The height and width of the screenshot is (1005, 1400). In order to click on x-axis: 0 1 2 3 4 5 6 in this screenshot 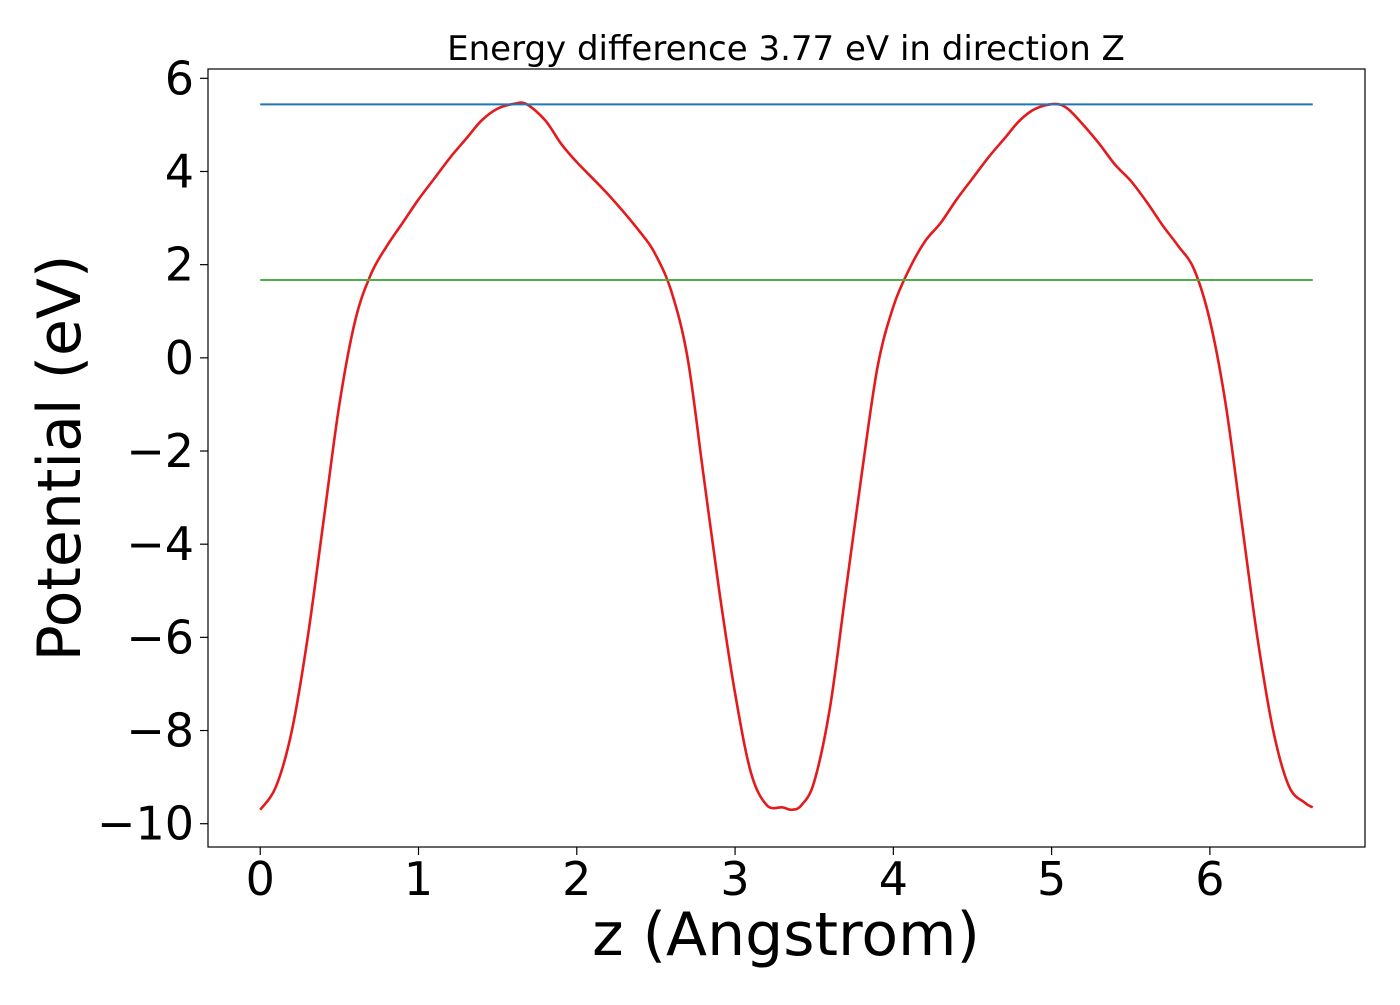, I will do `click(735, 876)`.